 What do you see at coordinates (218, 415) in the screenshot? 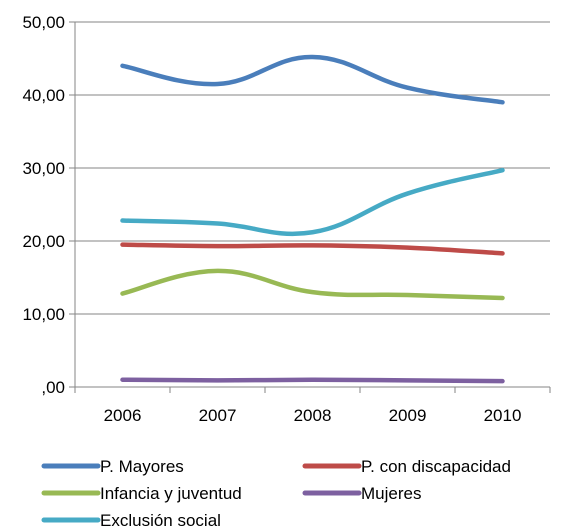
I see `x-tick-label: 2007` at bounding box center [218, 415].